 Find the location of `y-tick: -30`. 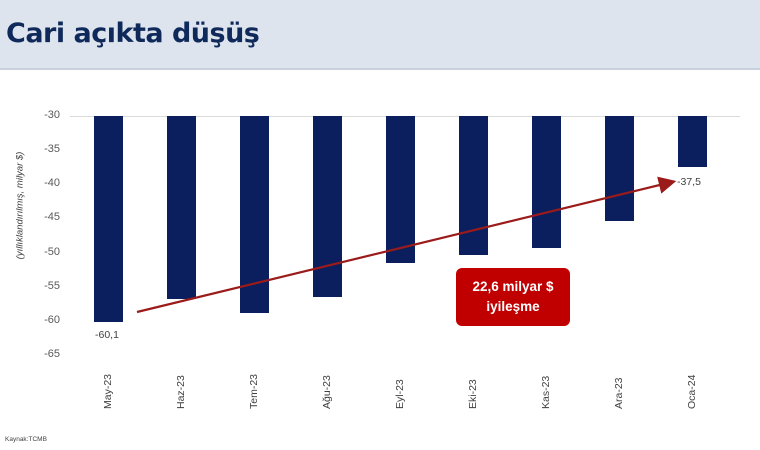

y-tick: -30 is located at coordinates (52, 115).